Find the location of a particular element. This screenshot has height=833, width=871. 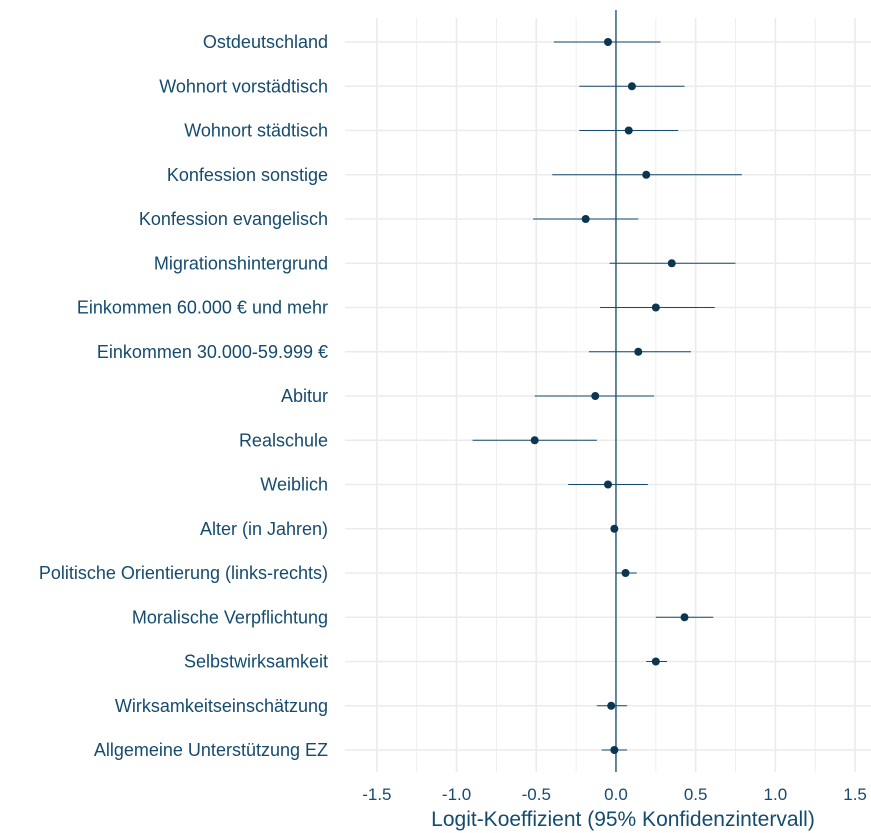

x-tick-label: -1.5 is located at coordinates (376, 794).